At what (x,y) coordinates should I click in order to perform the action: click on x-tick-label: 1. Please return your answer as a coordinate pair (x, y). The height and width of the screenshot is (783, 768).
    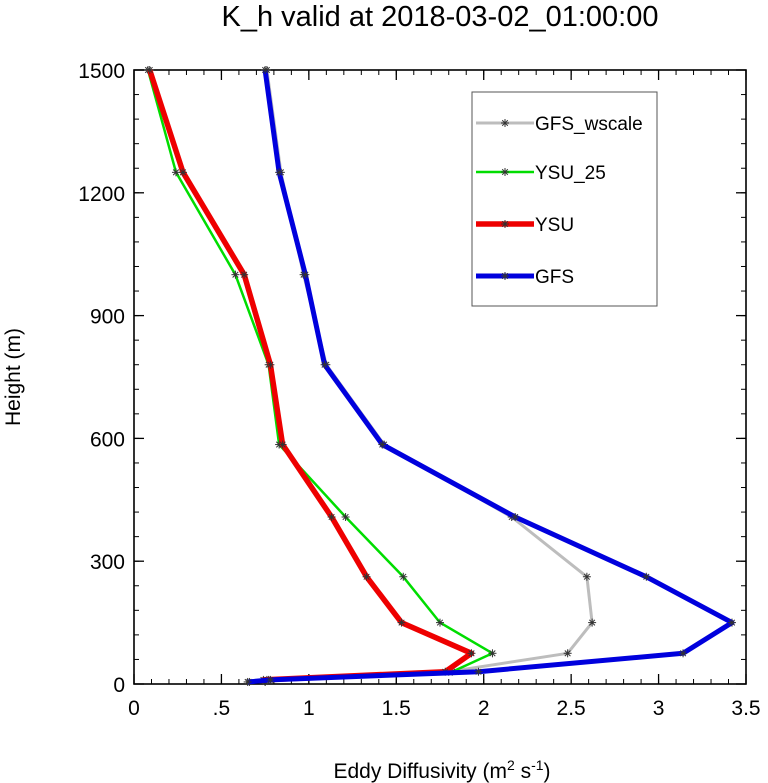
    Looking at the image, I should click on (309, 708).